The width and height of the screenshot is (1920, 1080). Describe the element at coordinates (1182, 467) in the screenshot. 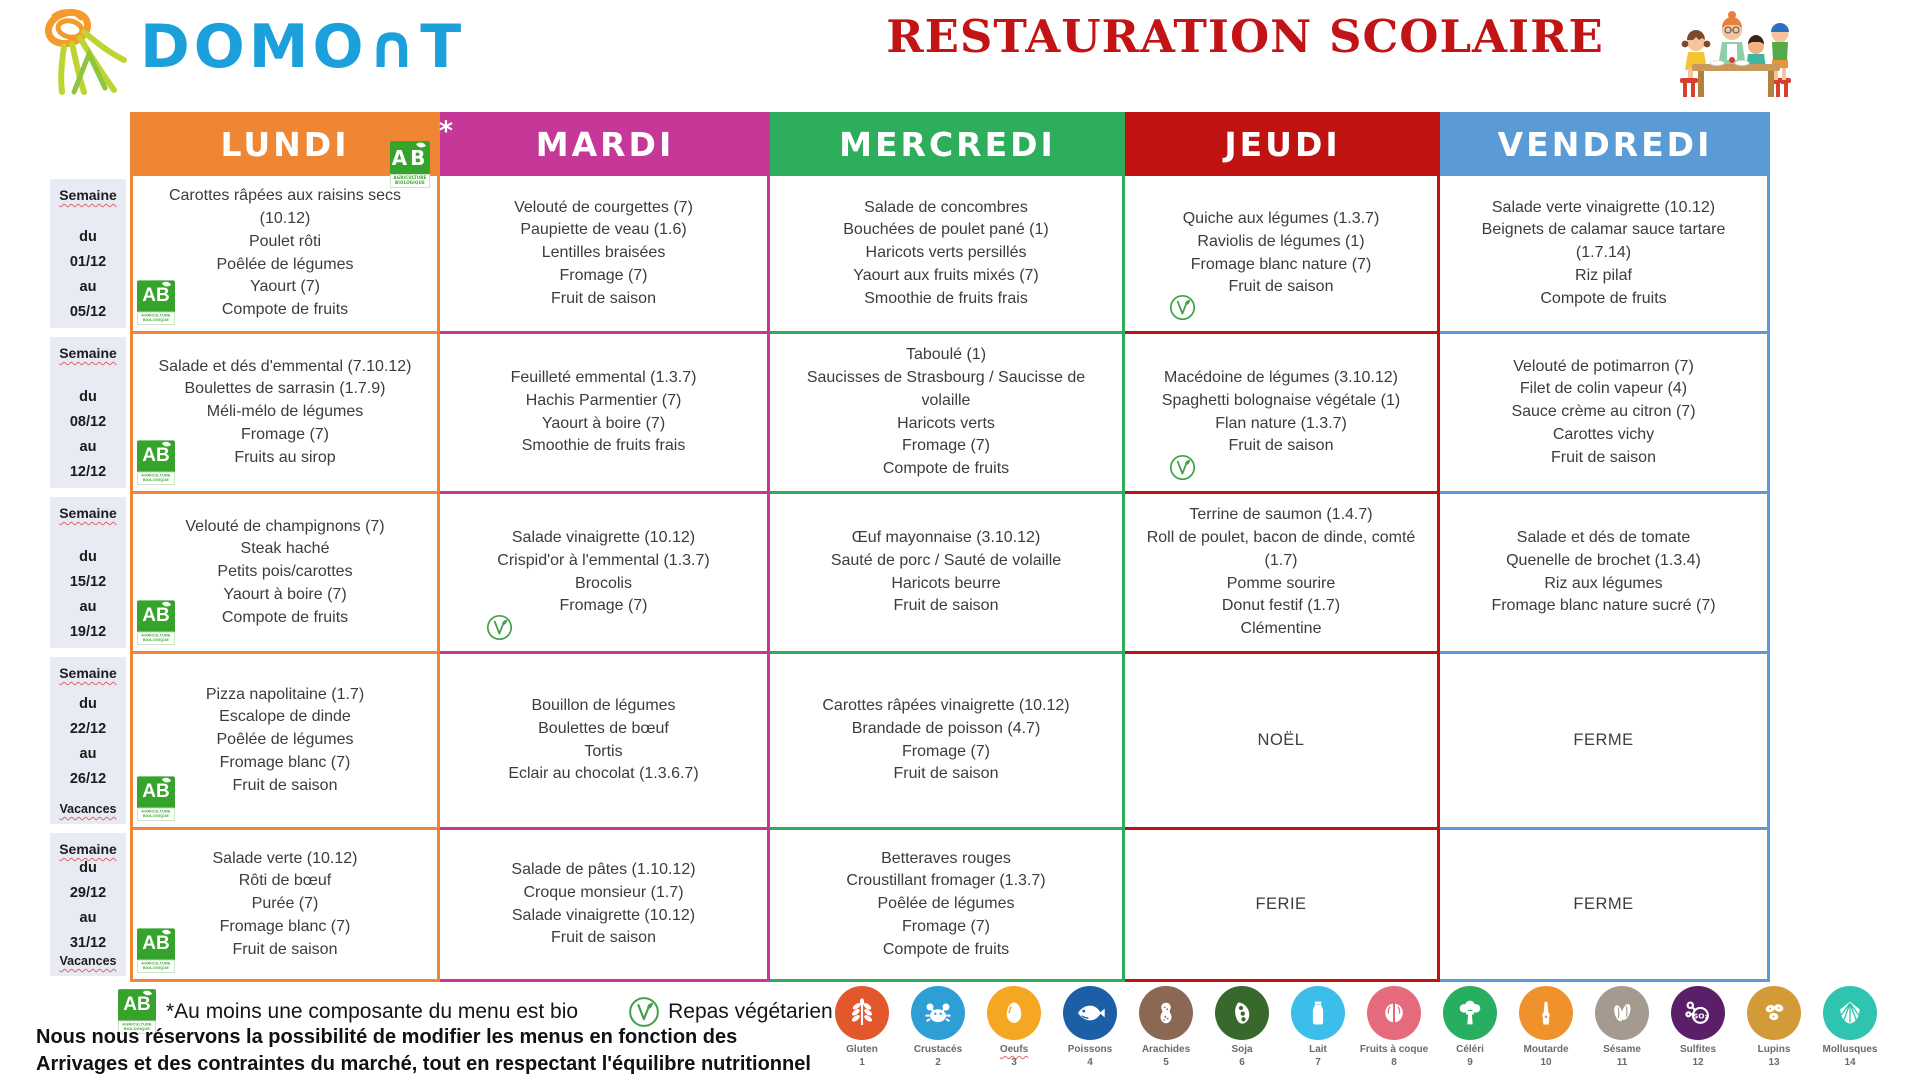

I see `vegetarian-icon` at that location.